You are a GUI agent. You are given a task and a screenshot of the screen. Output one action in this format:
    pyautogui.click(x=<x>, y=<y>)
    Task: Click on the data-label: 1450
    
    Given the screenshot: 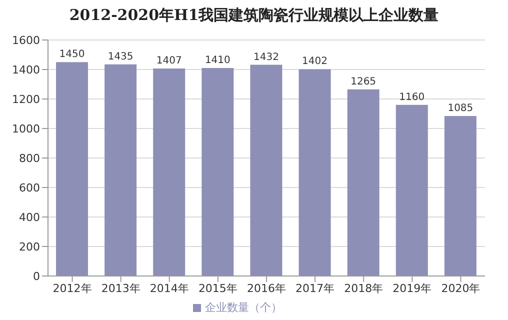 What is the action you would take?
    pyautogui.click(x=72, y=54)
    